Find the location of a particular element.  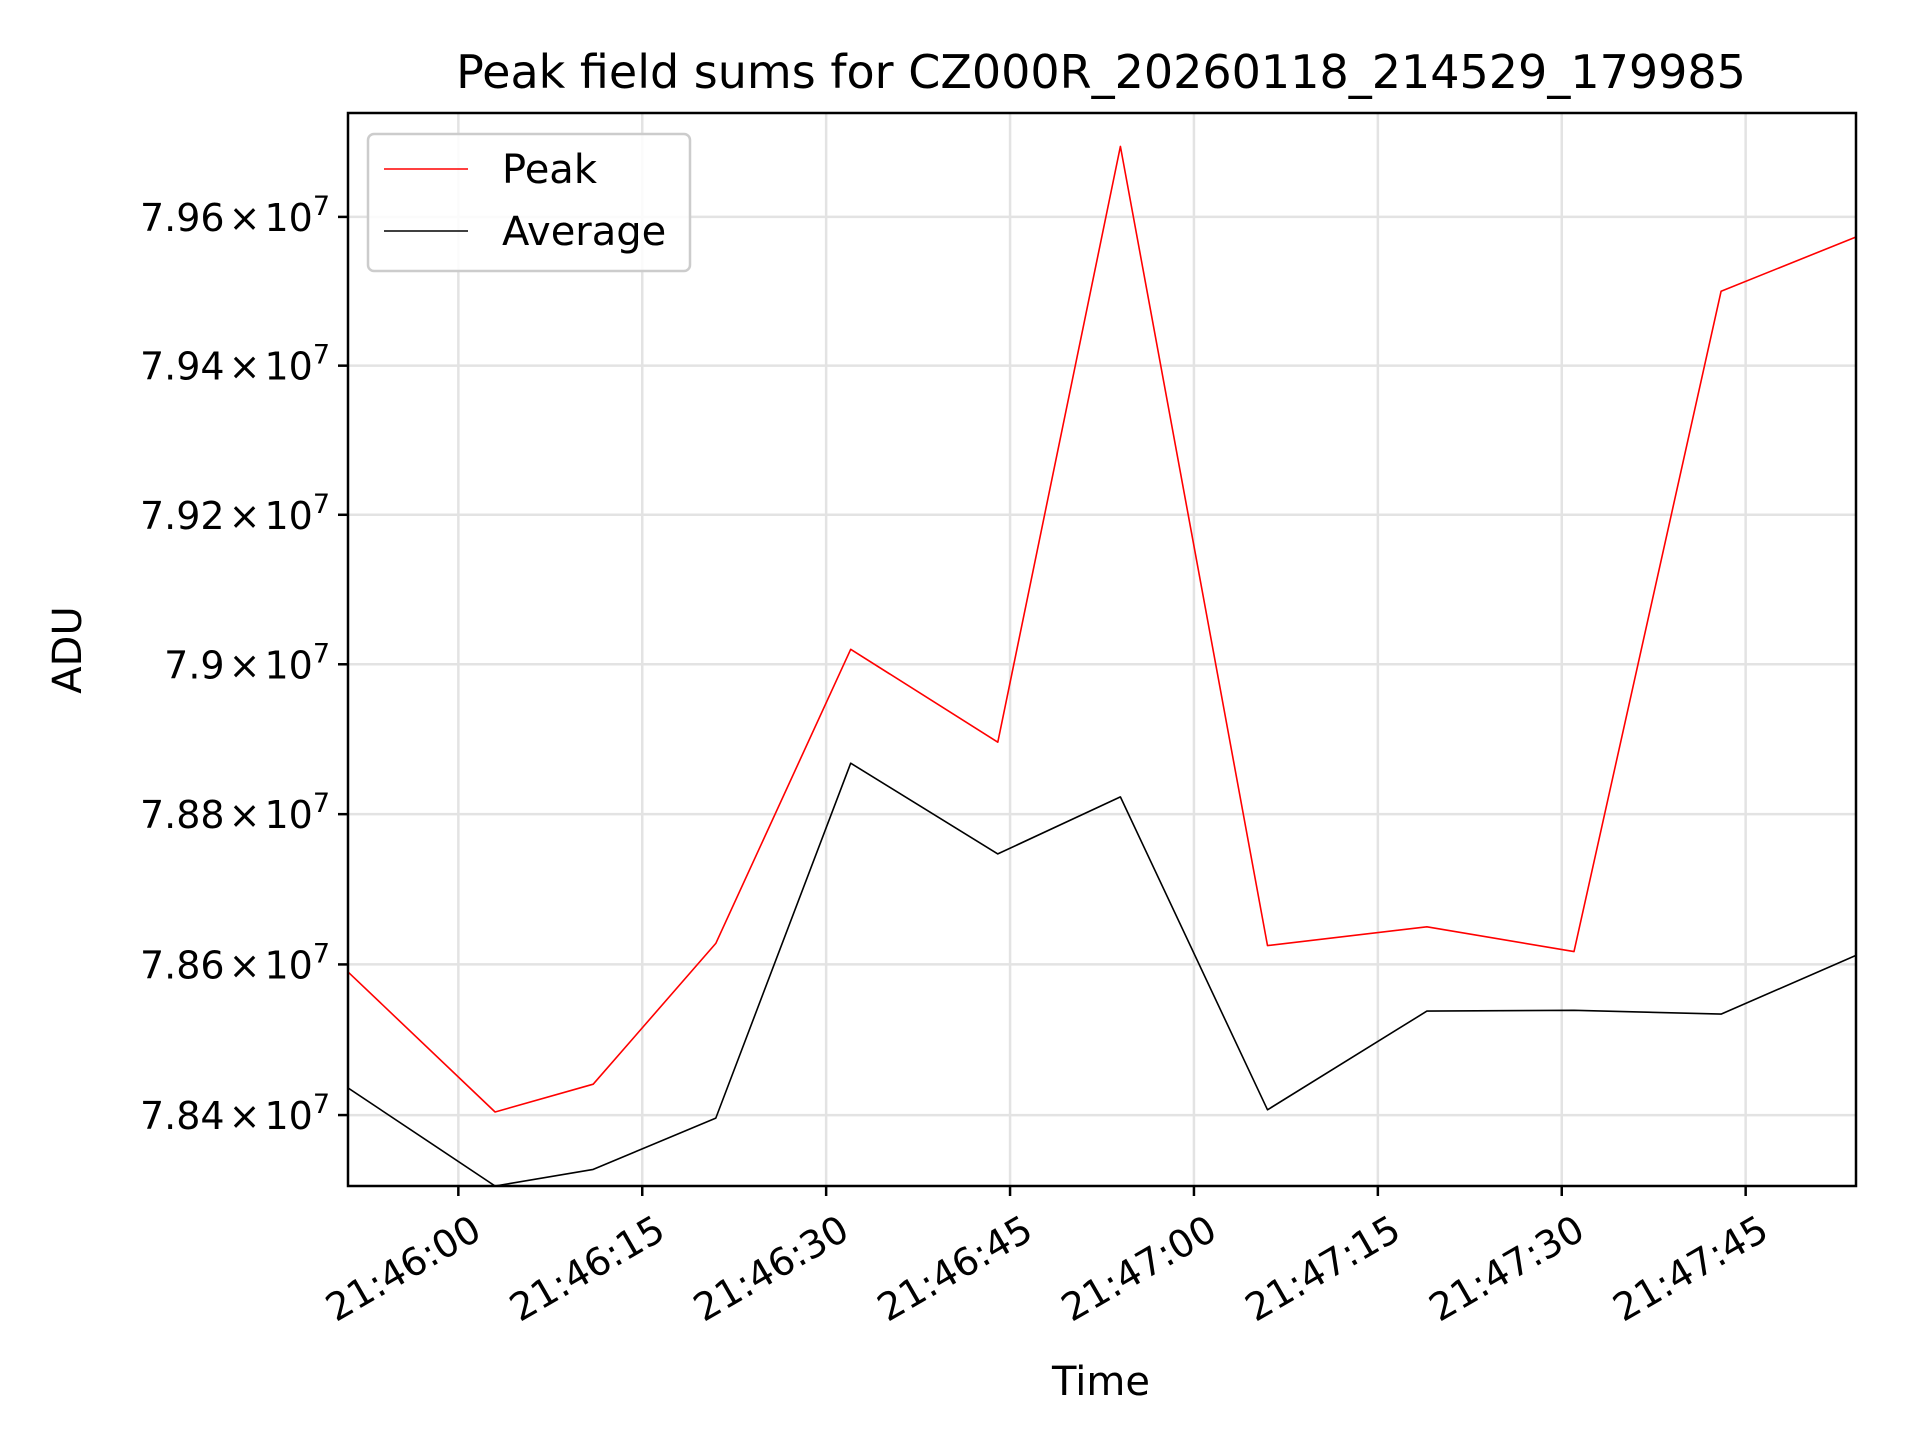

y-tick-mantissa: 7.92 is located at coordinates (182, 516).